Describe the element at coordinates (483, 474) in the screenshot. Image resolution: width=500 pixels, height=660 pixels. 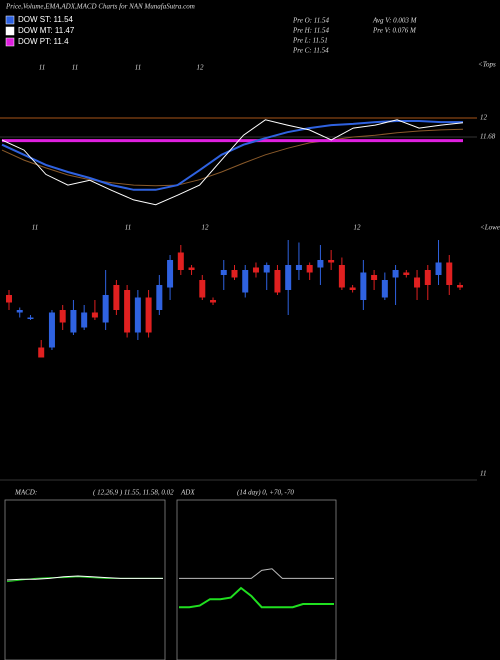
I see `y-tick-label: 11` at that location.